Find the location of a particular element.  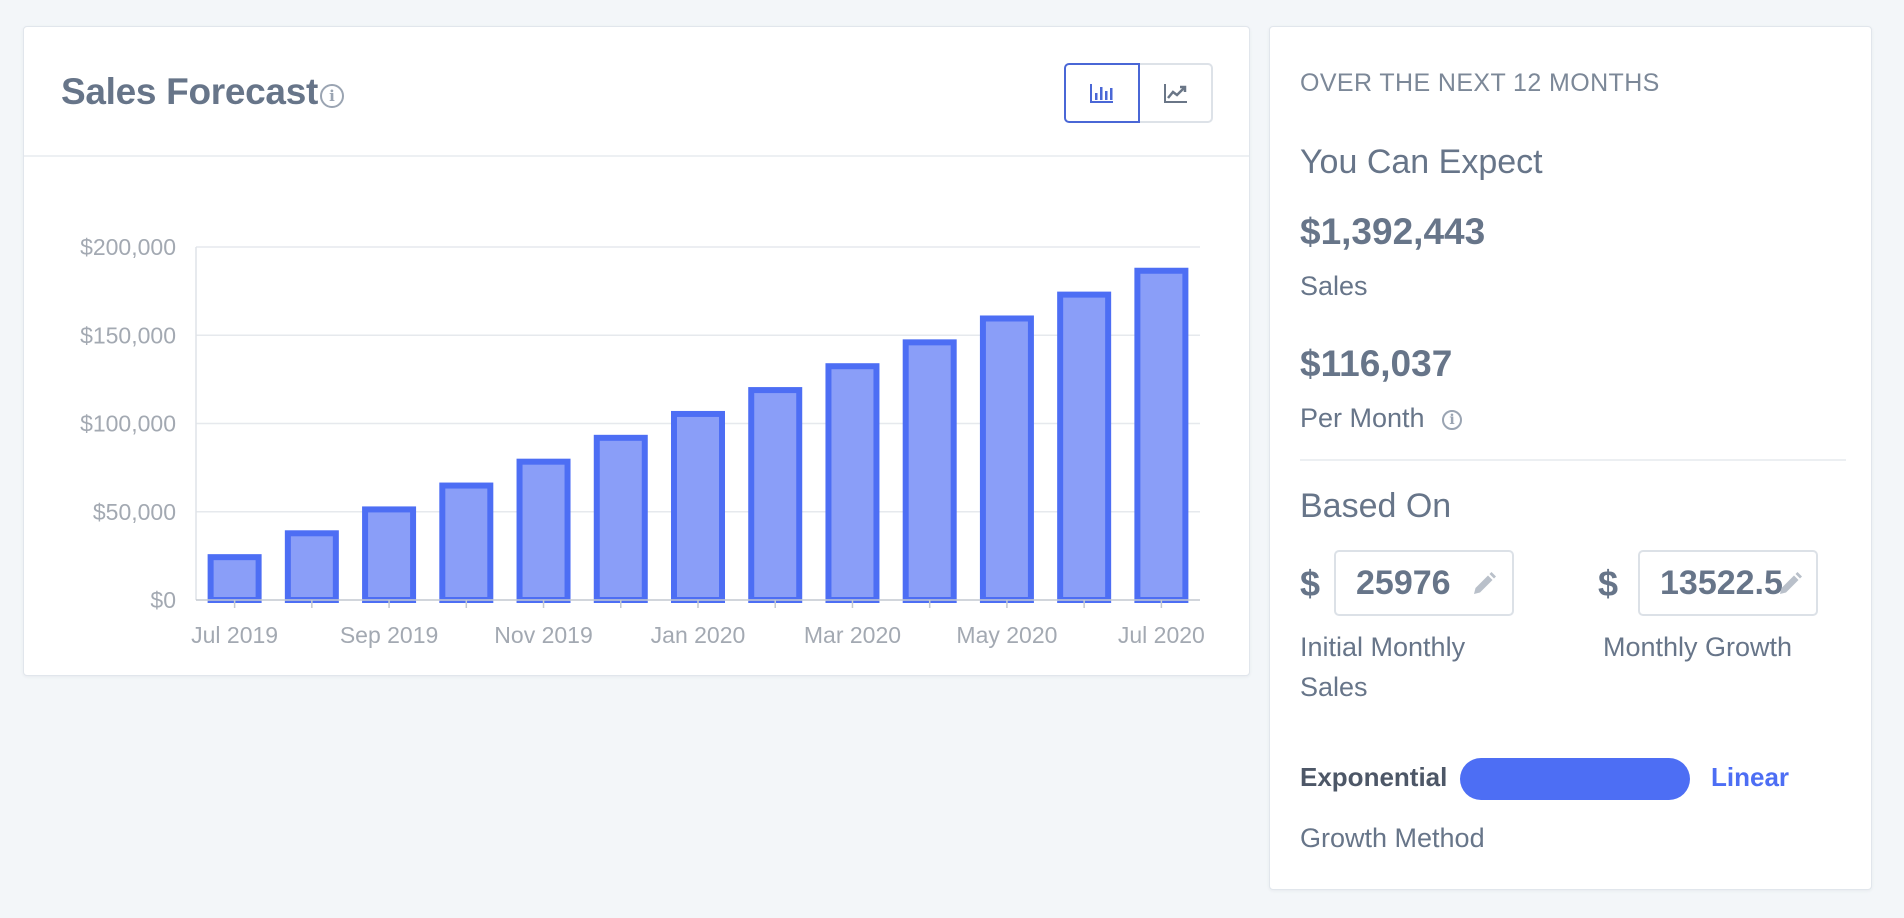

y-tick-label: $100,000 is located at coordinates (128, 424).